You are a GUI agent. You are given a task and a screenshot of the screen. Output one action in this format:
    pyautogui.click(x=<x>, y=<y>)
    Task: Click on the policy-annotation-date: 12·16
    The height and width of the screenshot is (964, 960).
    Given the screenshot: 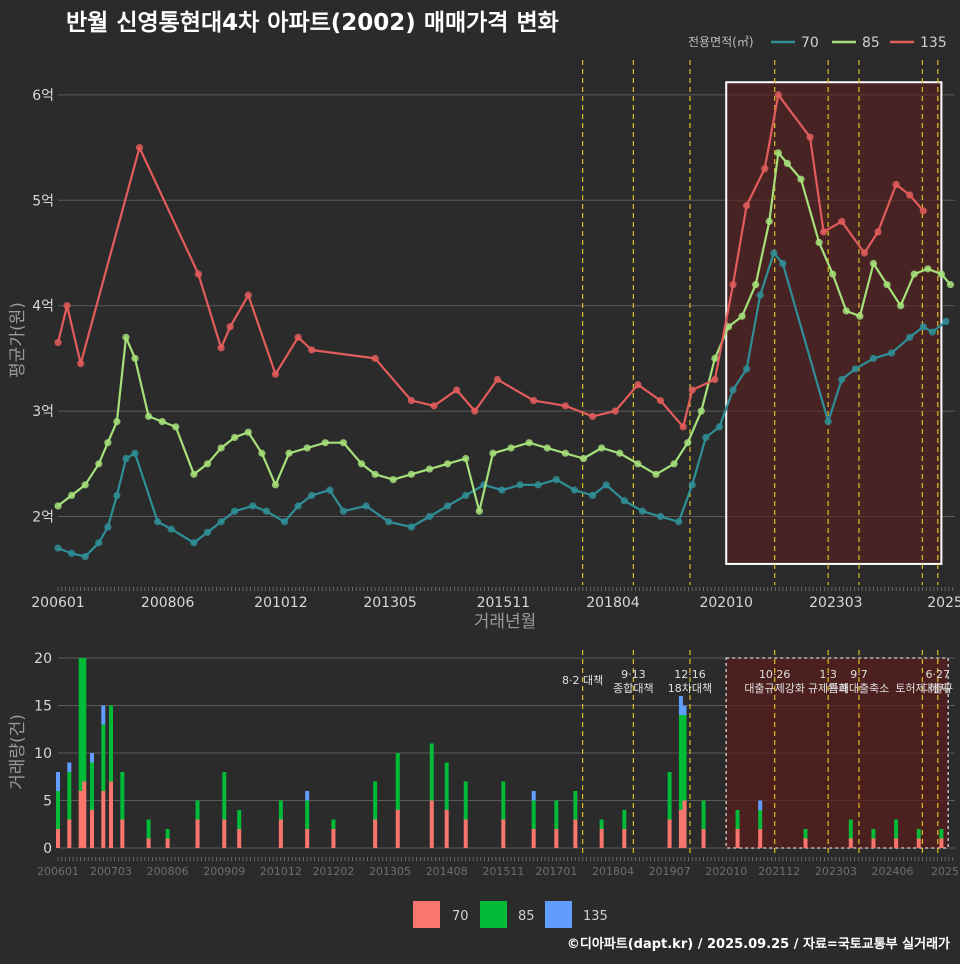 What is the action you would take?
    pyautogui.click(x=690, y=674)
    